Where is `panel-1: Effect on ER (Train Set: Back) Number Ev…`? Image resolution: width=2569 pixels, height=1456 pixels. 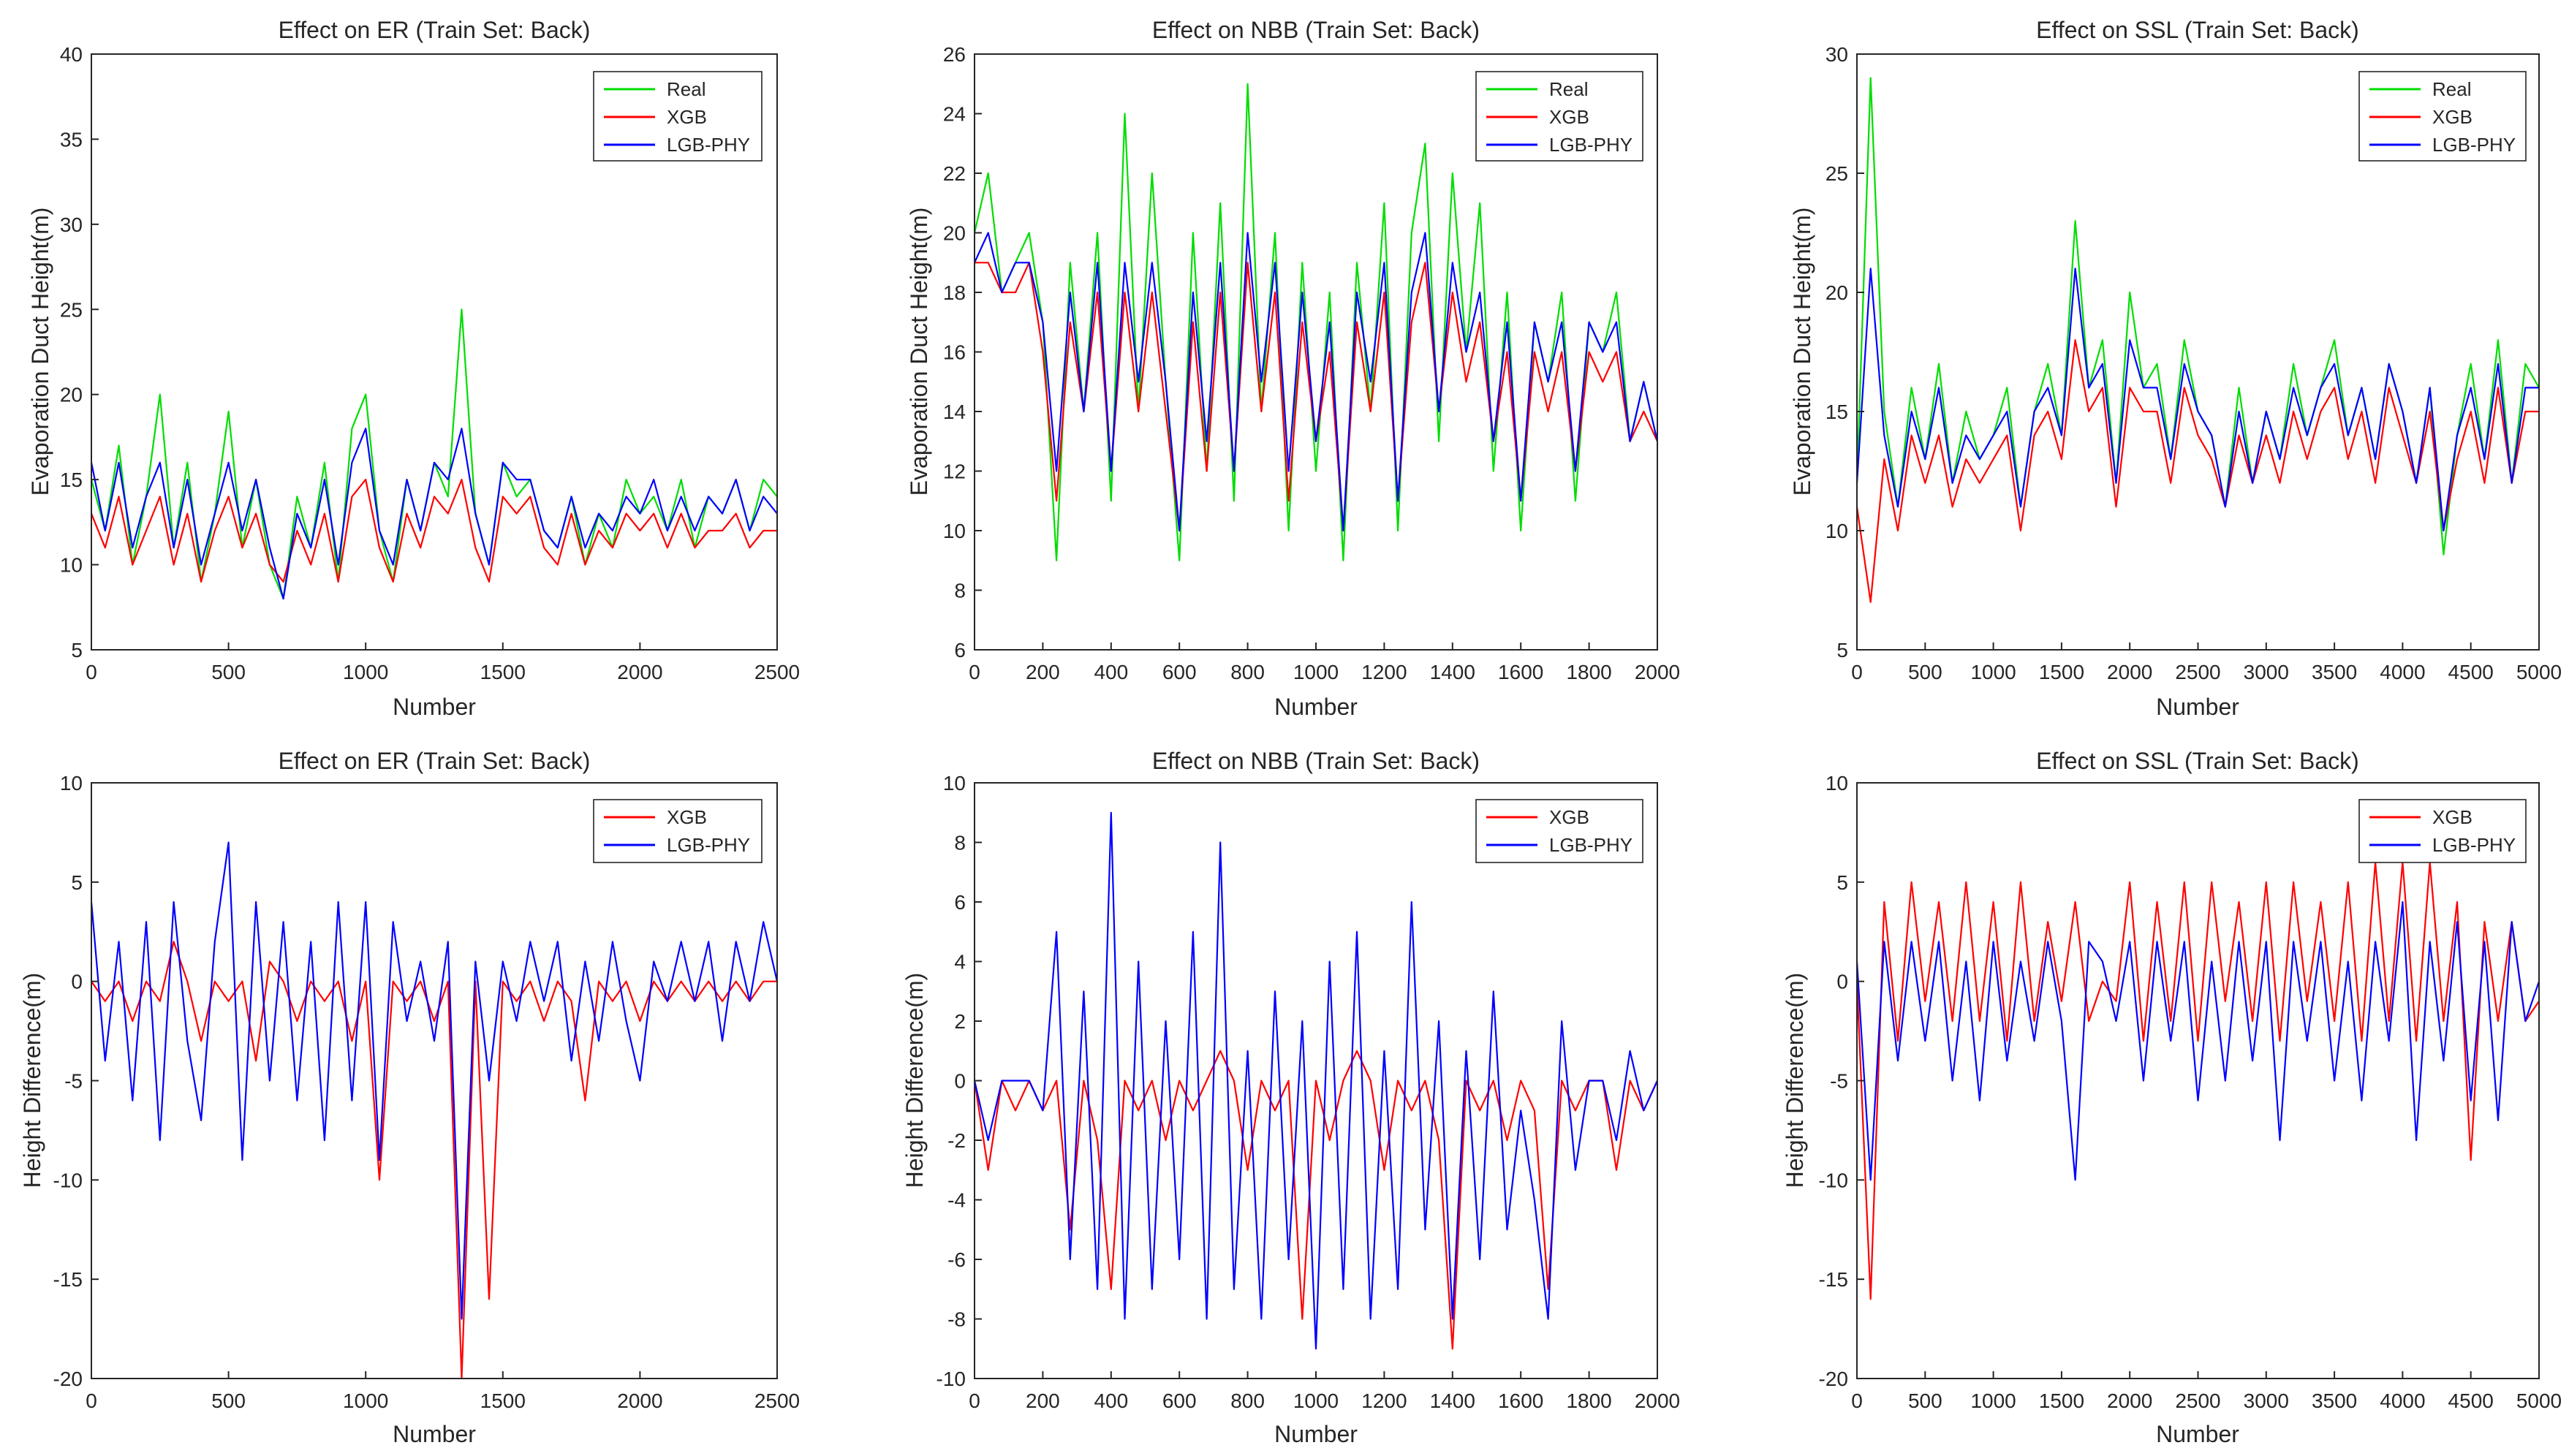 panel-1: Effect on ER (Train Set: Back) Number Ev… is located at coordinates (414, 368).